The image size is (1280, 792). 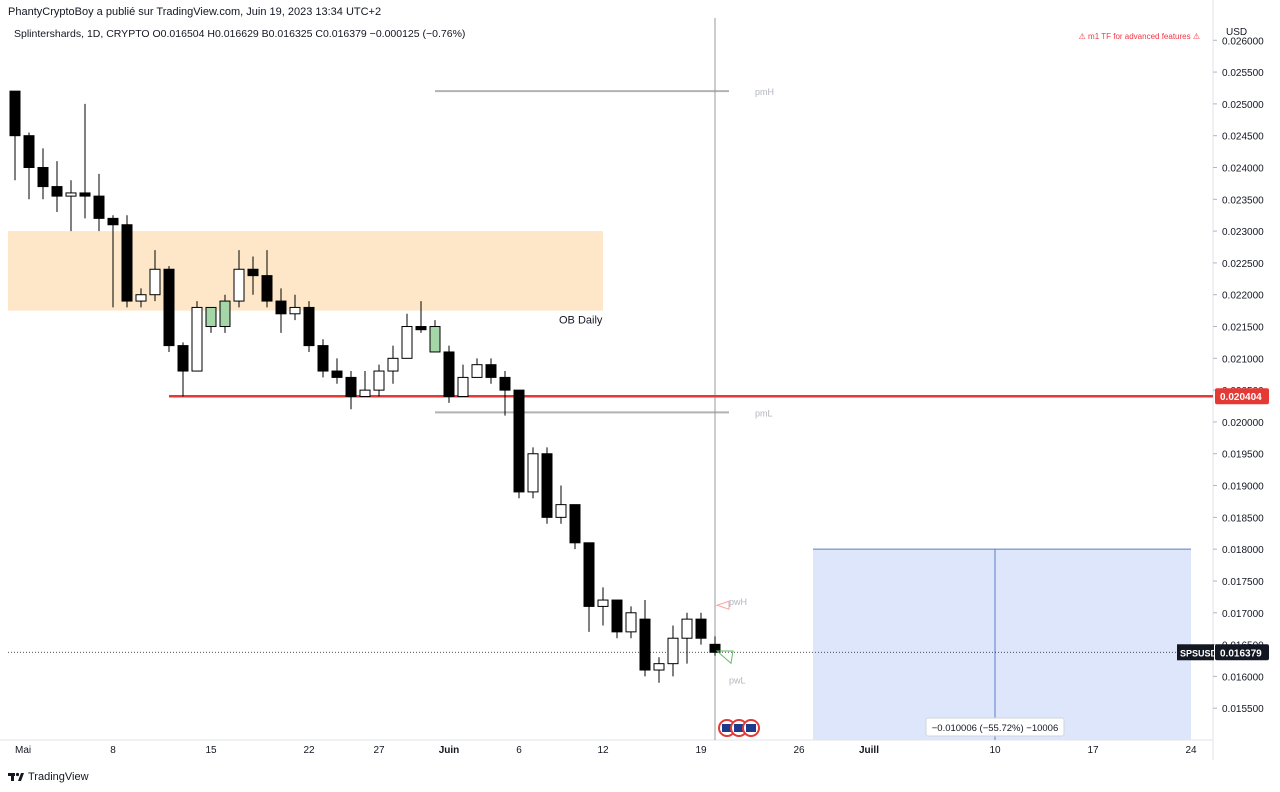 I want to click on current-price-label: 0.016379, so click(x=1241, y=653).